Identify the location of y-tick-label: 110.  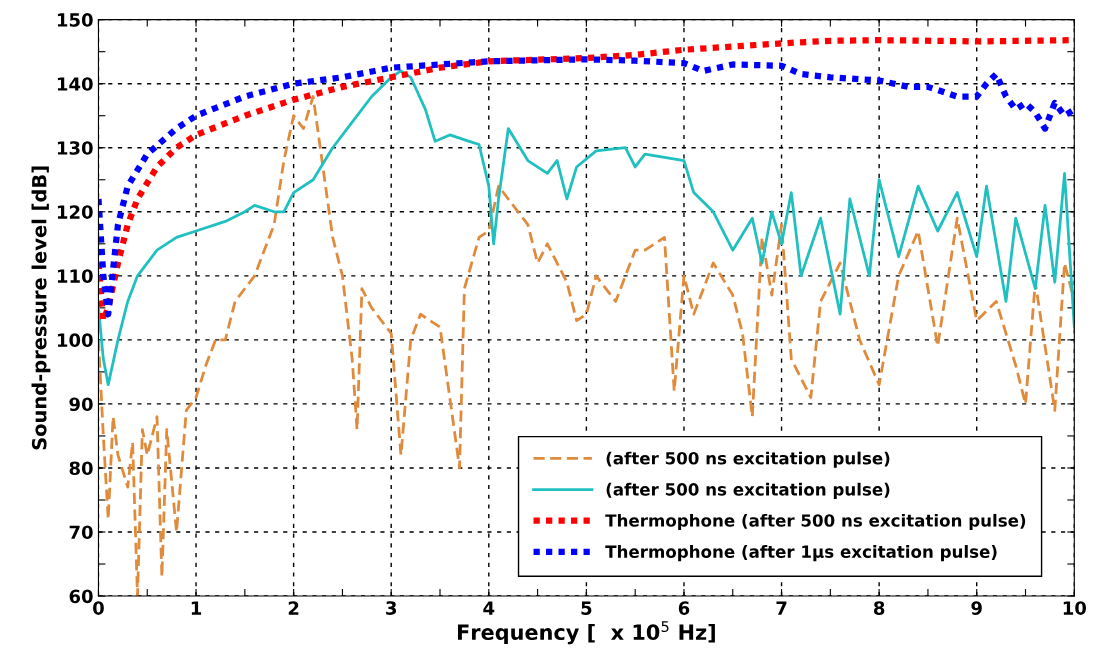
(75, 276).